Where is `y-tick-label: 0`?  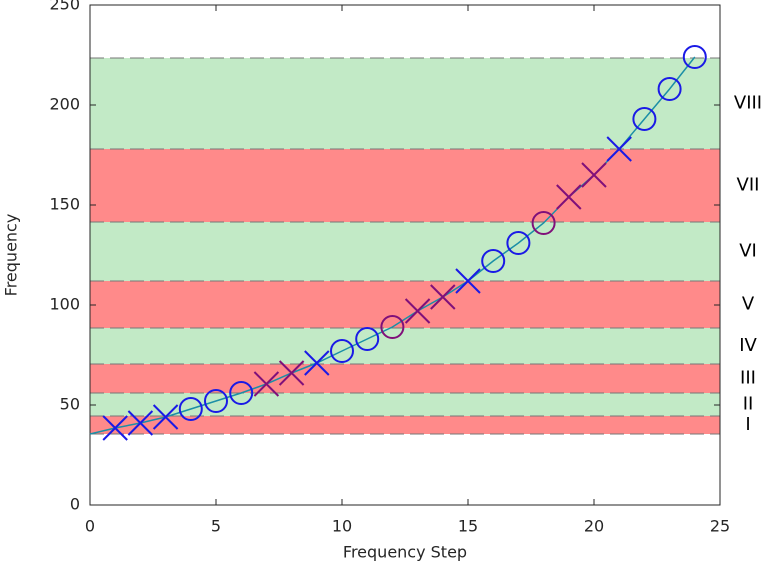
y-tick-label: 0 is located at coordinates (75, 504).